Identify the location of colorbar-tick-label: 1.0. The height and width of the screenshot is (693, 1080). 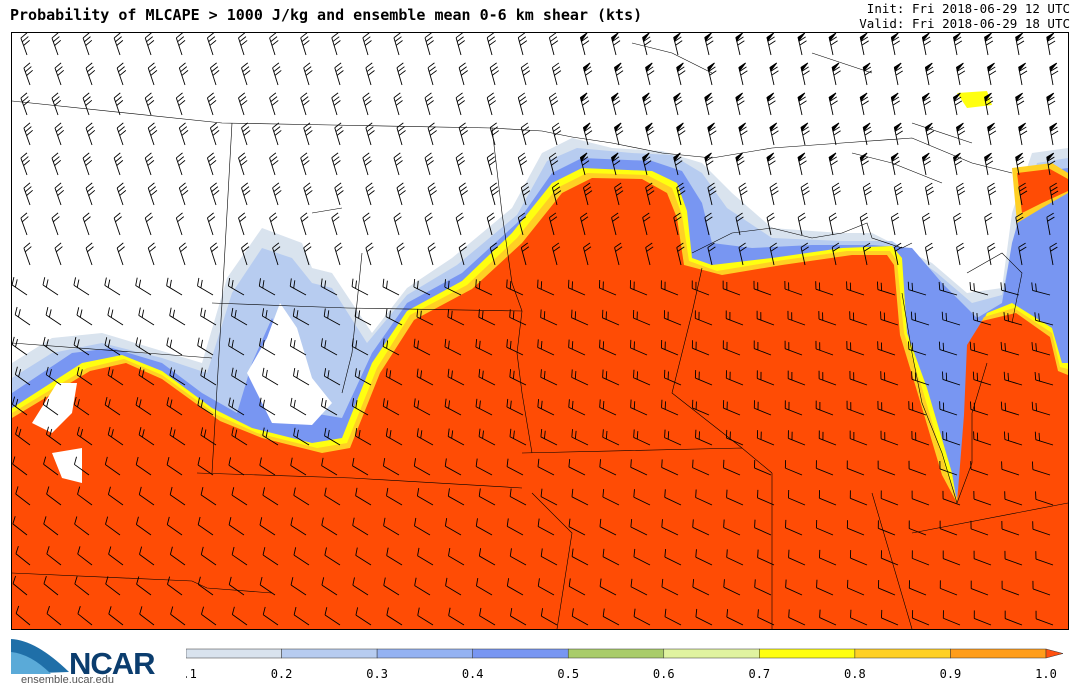
(1046, 674).